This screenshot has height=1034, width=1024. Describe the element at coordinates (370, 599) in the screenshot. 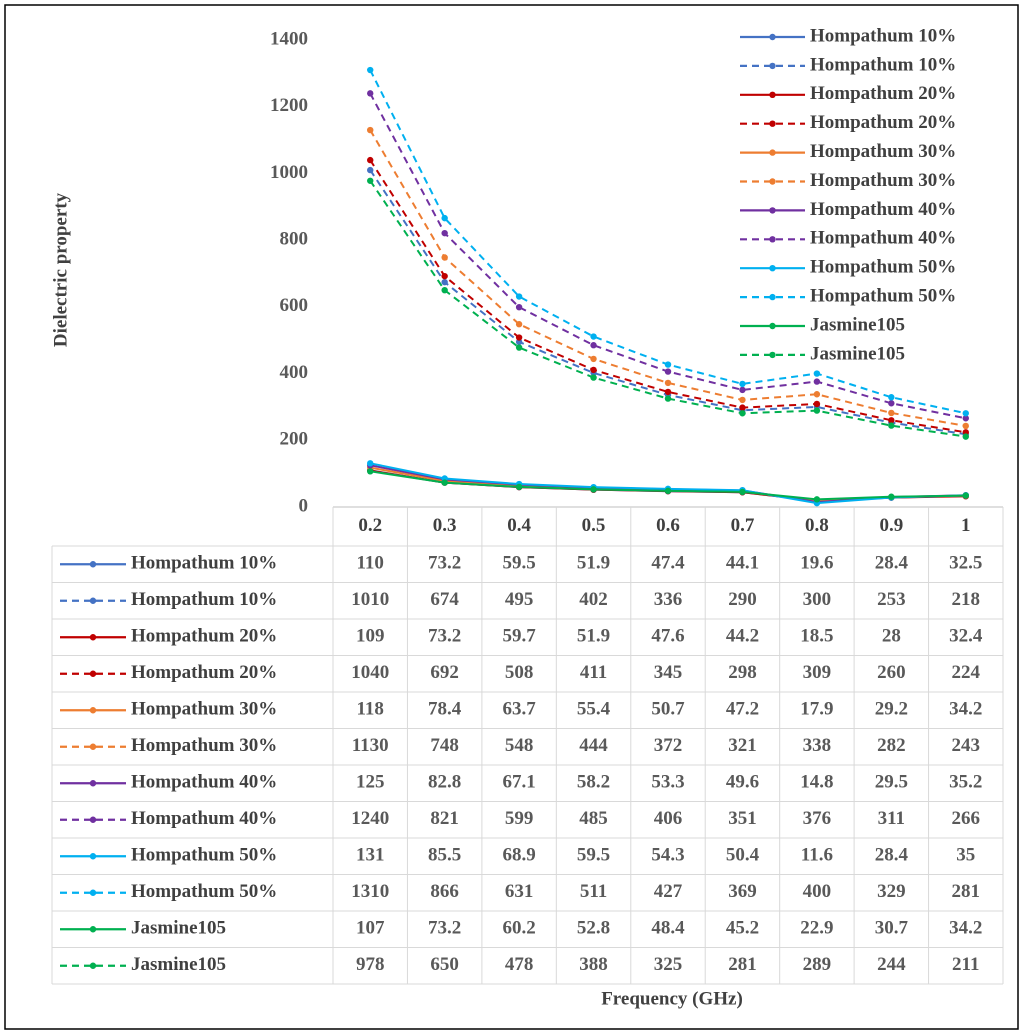

I see `table-cell: 1010` at that location.